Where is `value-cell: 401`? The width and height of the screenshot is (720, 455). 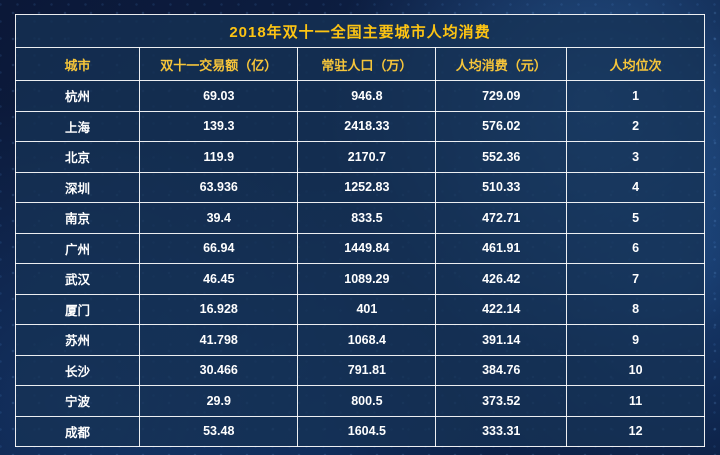 value-cell: 401 is located at coordinates (367, 309).